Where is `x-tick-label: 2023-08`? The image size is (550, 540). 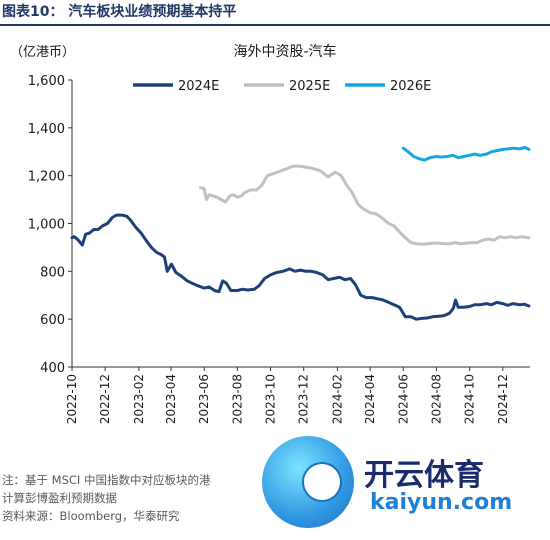
x-tick-label: 2023-08 is located at coordinates (237, 399).